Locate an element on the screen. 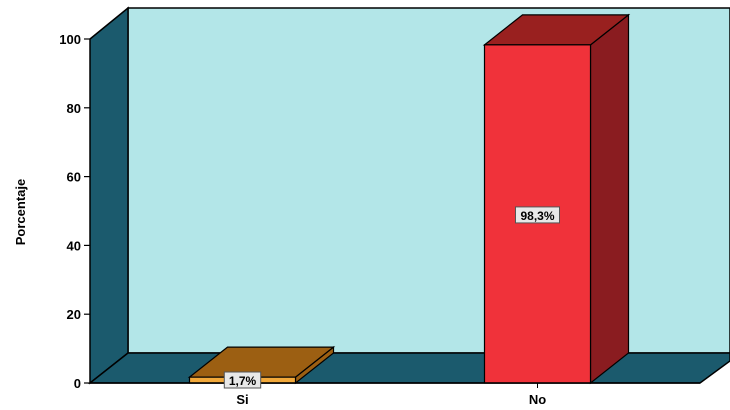  data-label-text: 1,7% is located at coordinates (243, 381).